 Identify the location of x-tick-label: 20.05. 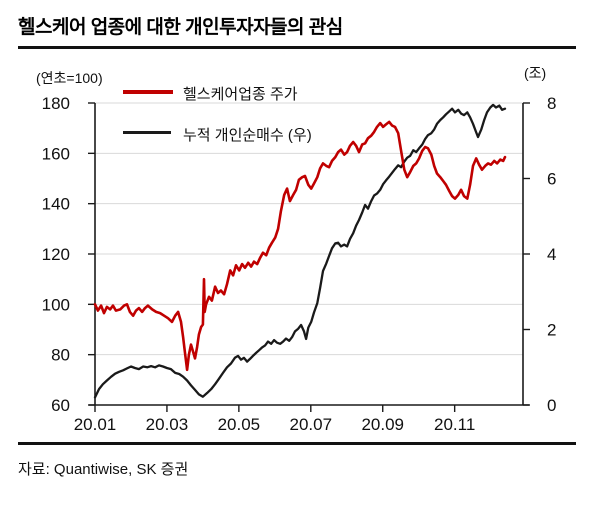
(239, 424).